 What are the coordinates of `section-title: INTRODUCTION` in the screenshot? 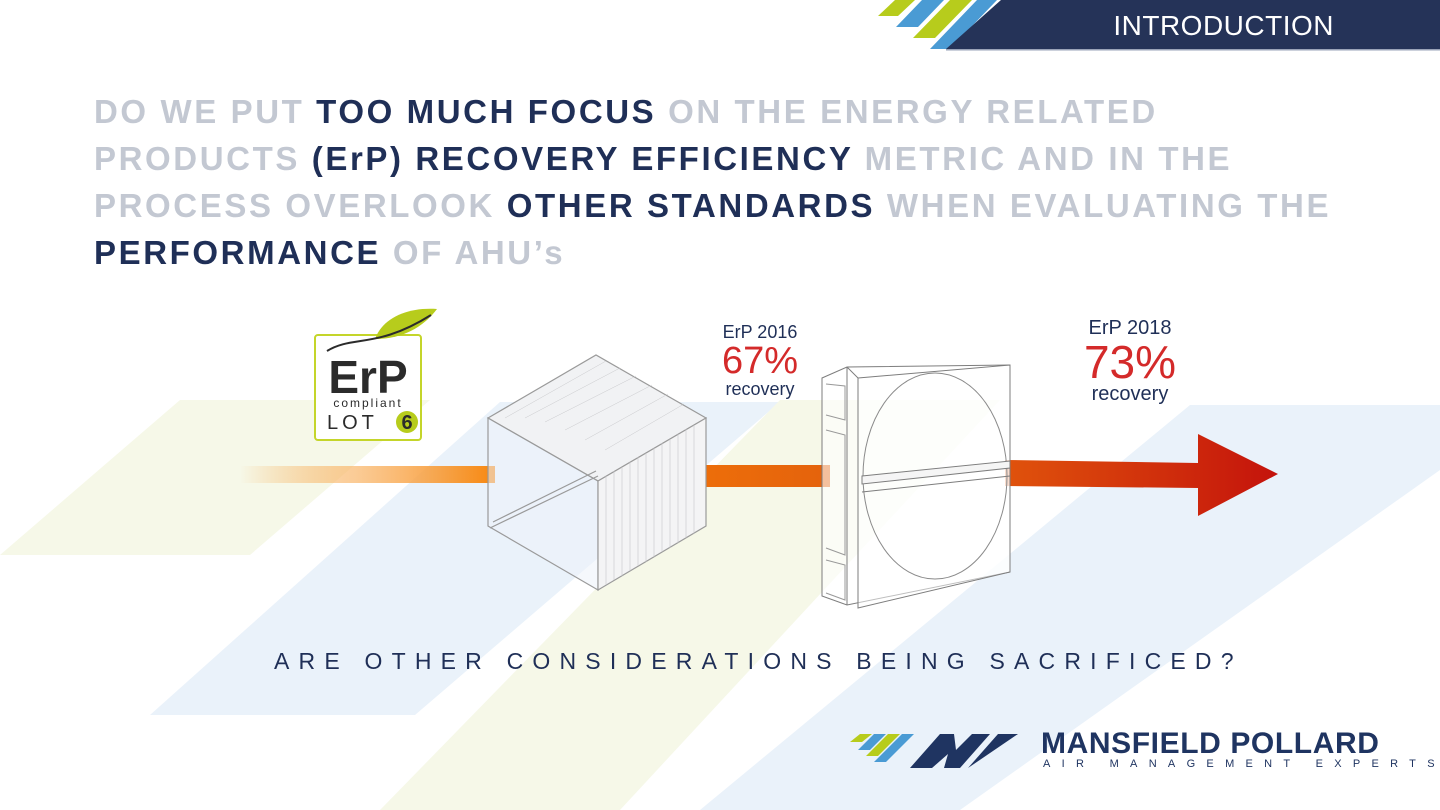 It's located at (1223, 25).